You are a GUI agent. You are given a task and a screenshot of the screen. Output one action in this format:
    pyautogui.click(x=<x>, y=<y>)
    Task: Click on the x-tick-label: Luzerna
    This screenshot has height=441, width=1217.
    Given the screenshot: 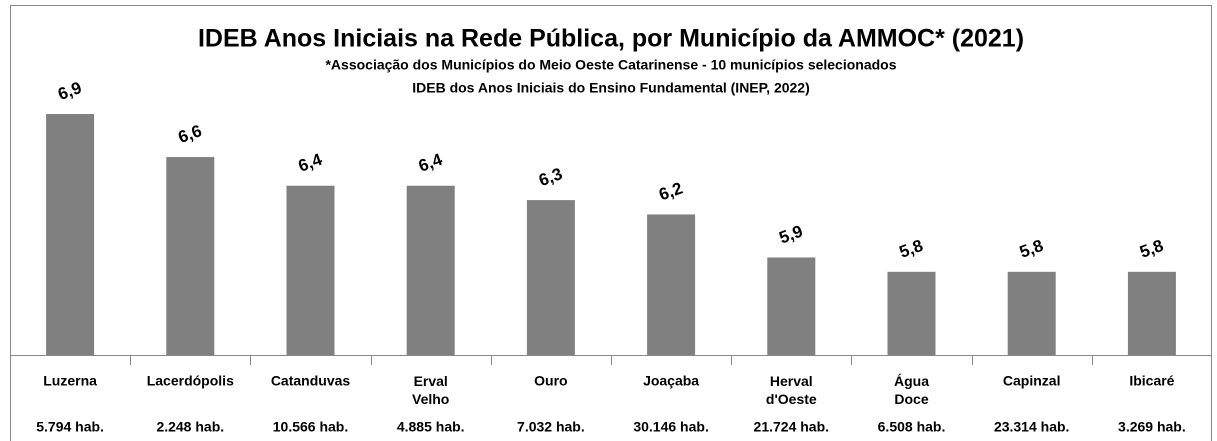 What is the action you would take?
    pyautogui.click(x=70, y=381)
    